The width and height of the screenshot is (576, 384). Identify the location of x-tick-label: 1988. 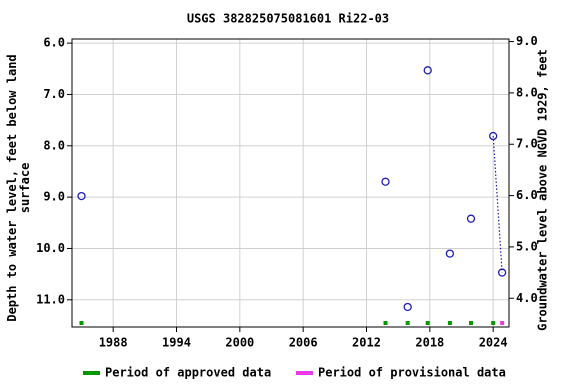
(113, 343).